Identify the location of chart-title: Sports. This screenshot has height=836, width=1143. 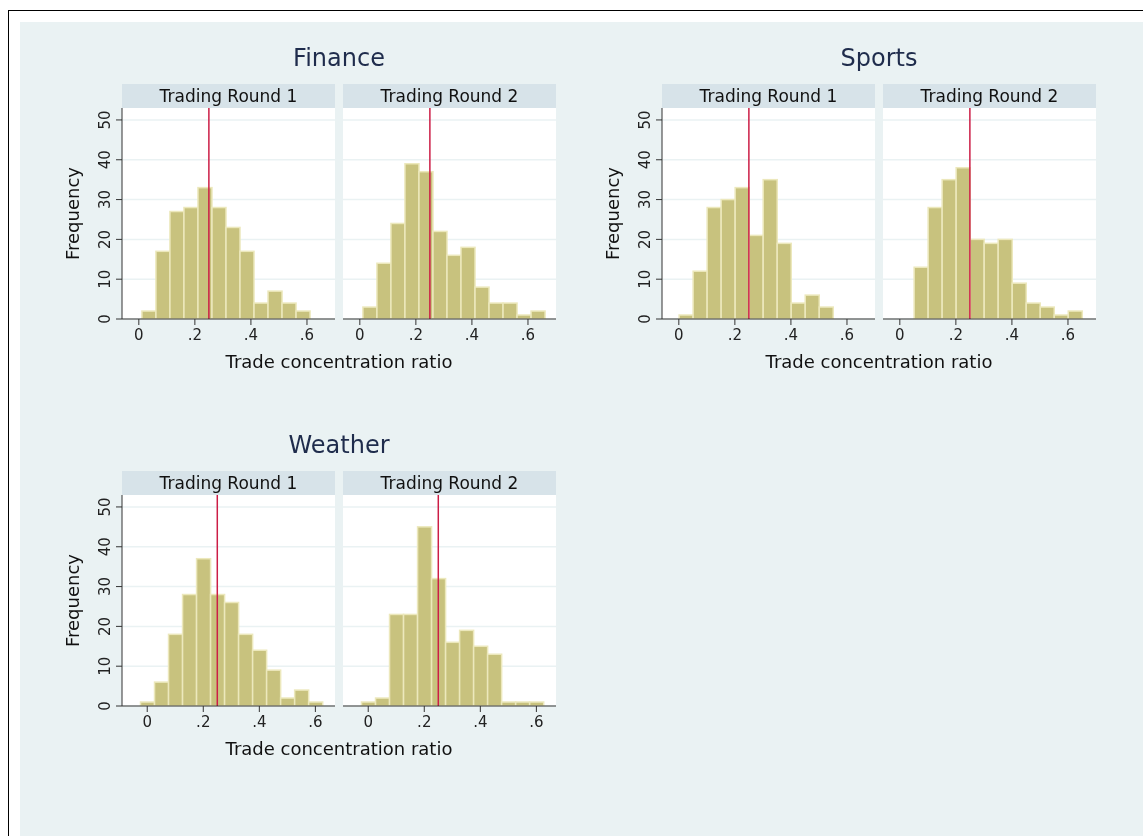
(879, 58).